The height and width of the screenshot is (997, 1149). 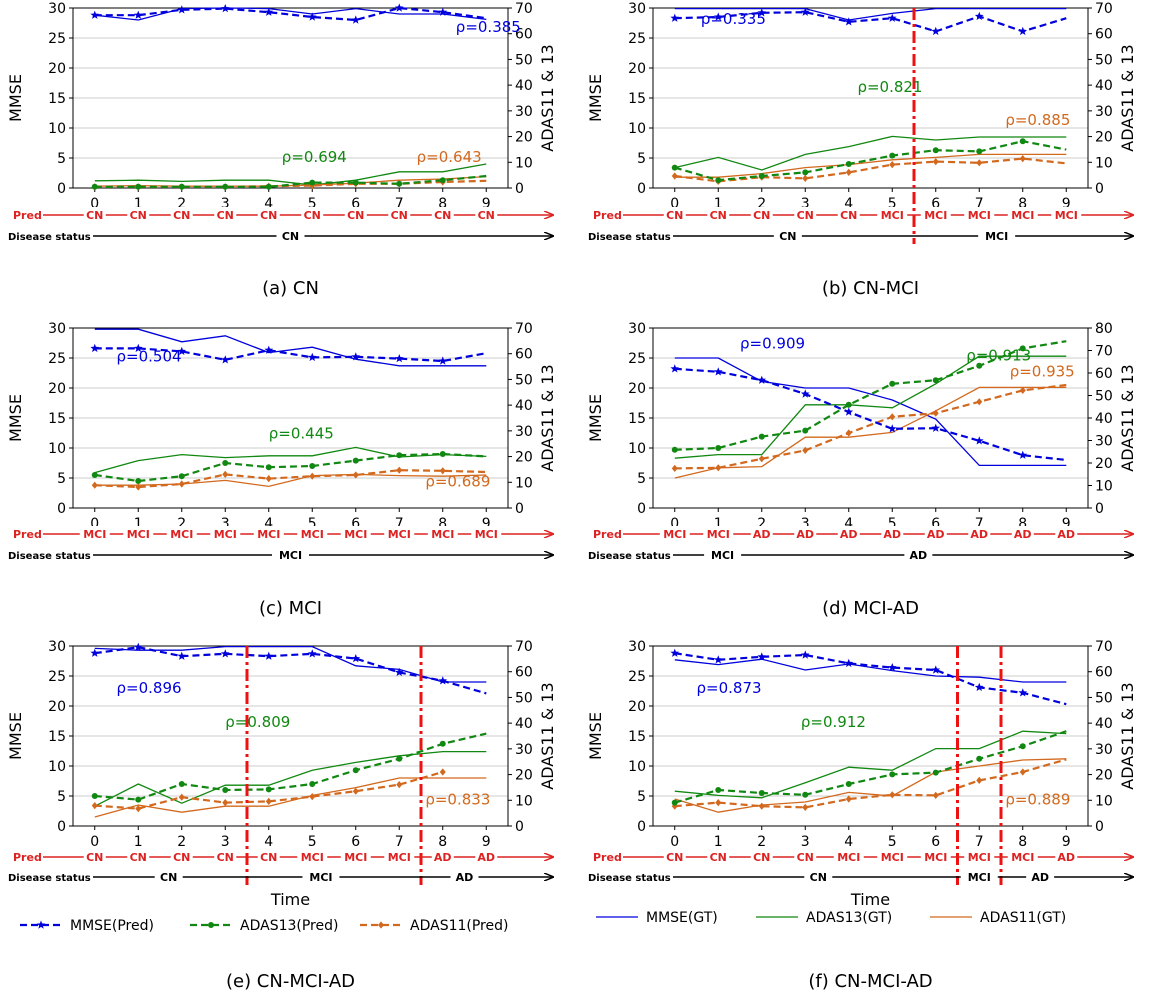 I want to click on status-label: AD, so click(x=919, y=555).